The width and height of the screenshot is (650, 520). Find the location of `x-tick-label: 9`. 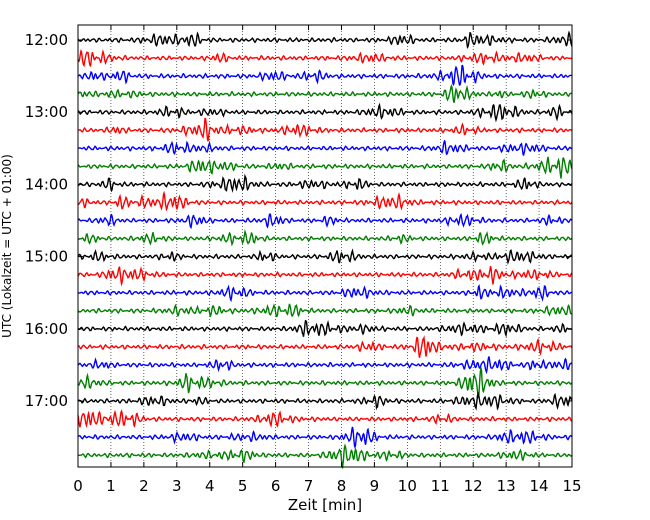

x-tick-label: 9 is located at coordinates (375, 486).